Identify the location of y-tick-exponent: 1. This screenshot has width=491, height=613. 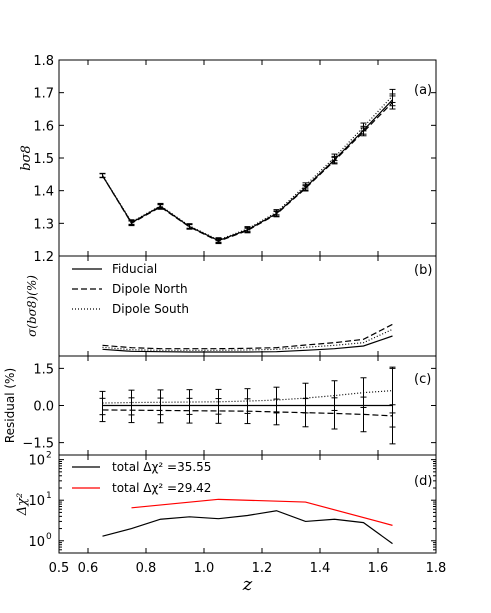
(49, 496).